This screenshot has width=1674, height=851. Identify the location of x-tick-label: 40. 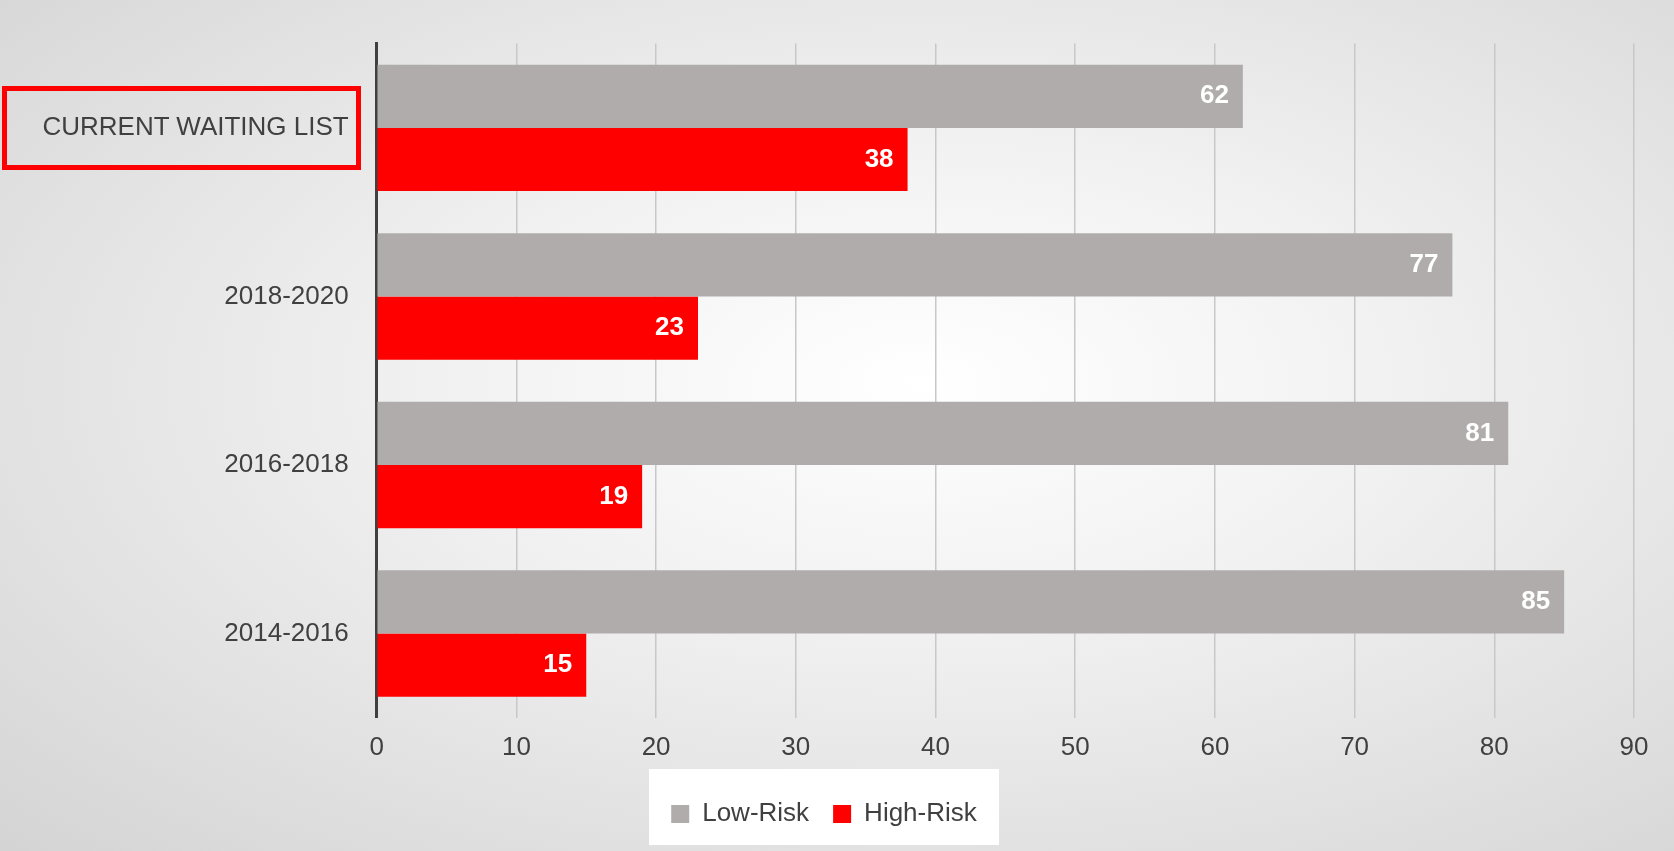
(935, 745).